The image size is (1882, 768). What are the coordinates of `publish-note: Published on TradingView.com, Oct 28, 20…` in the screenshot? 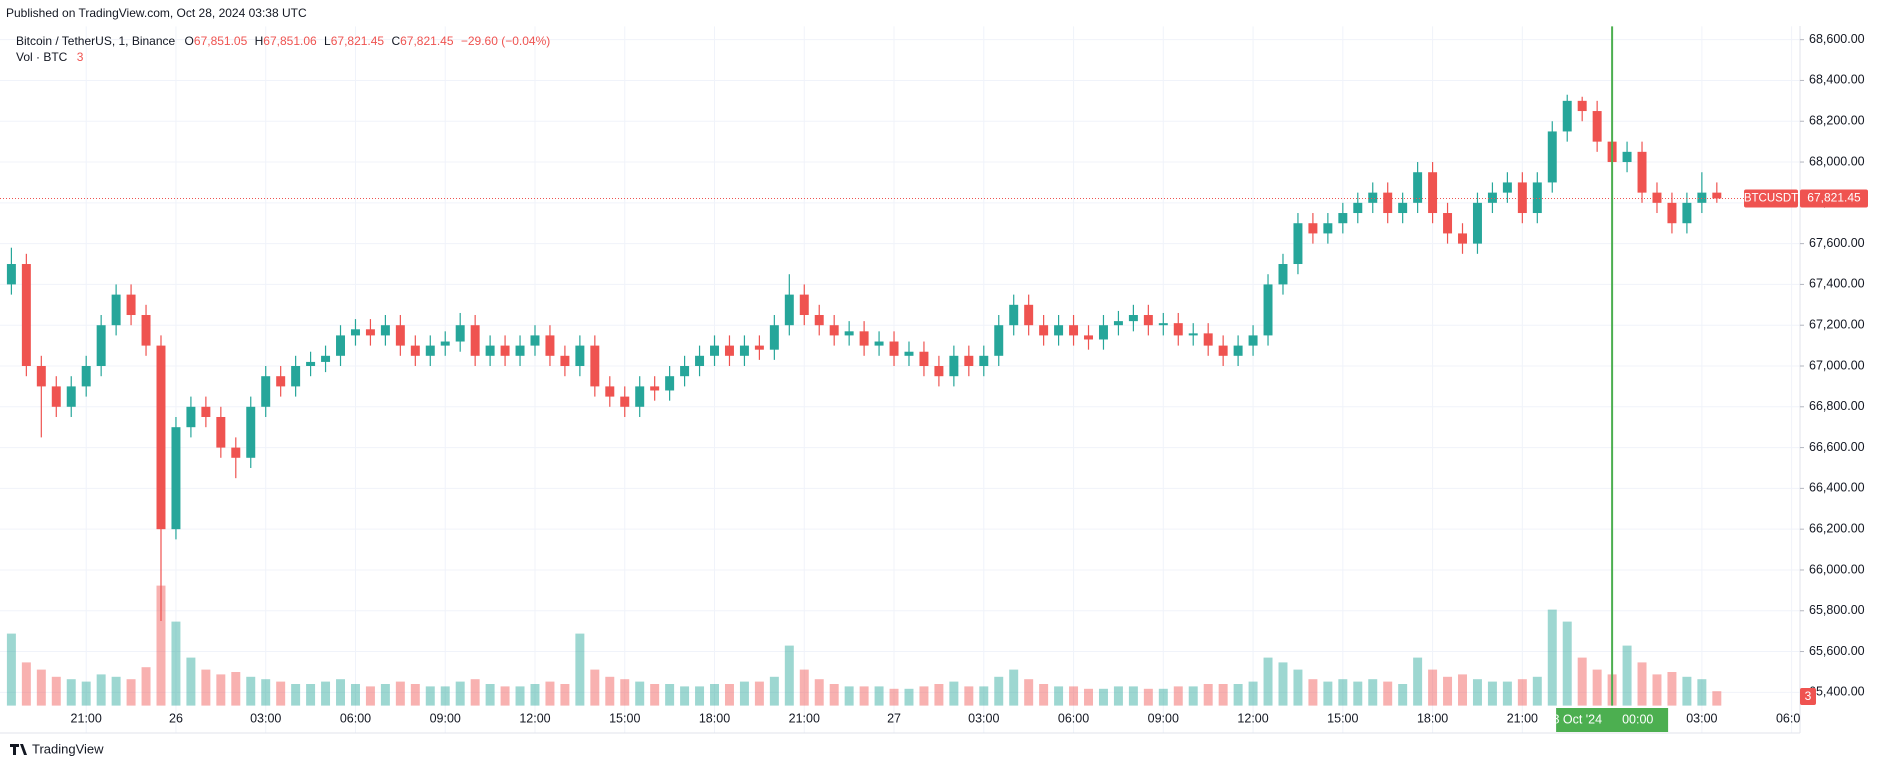 It's located at (156, 13).